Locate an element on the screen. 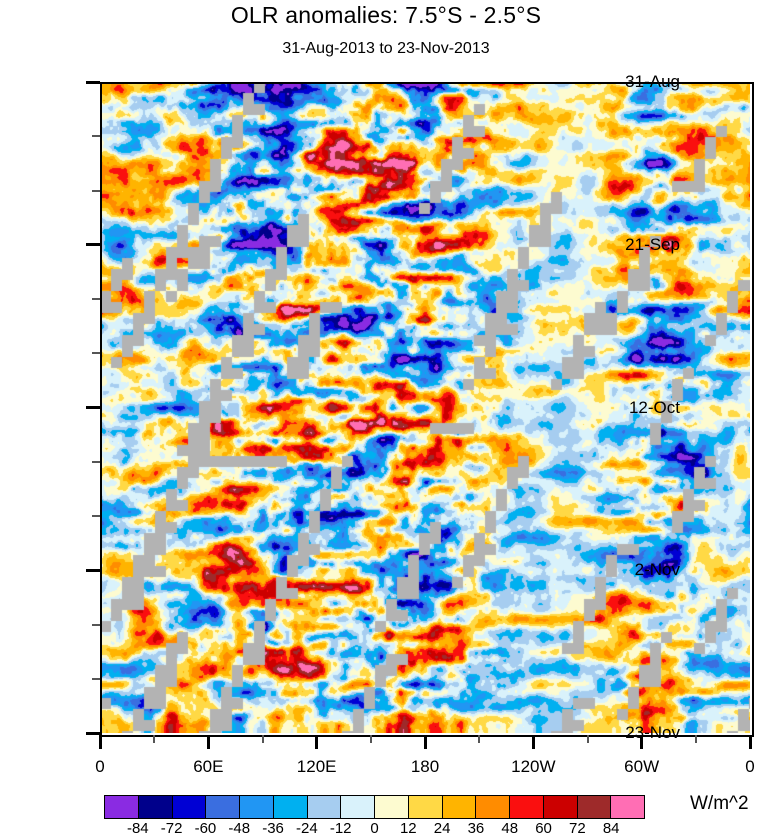 The width and height of the screenshot is (772, 840). x-tick-label-4: 120E is located at coordinates (316, 766).